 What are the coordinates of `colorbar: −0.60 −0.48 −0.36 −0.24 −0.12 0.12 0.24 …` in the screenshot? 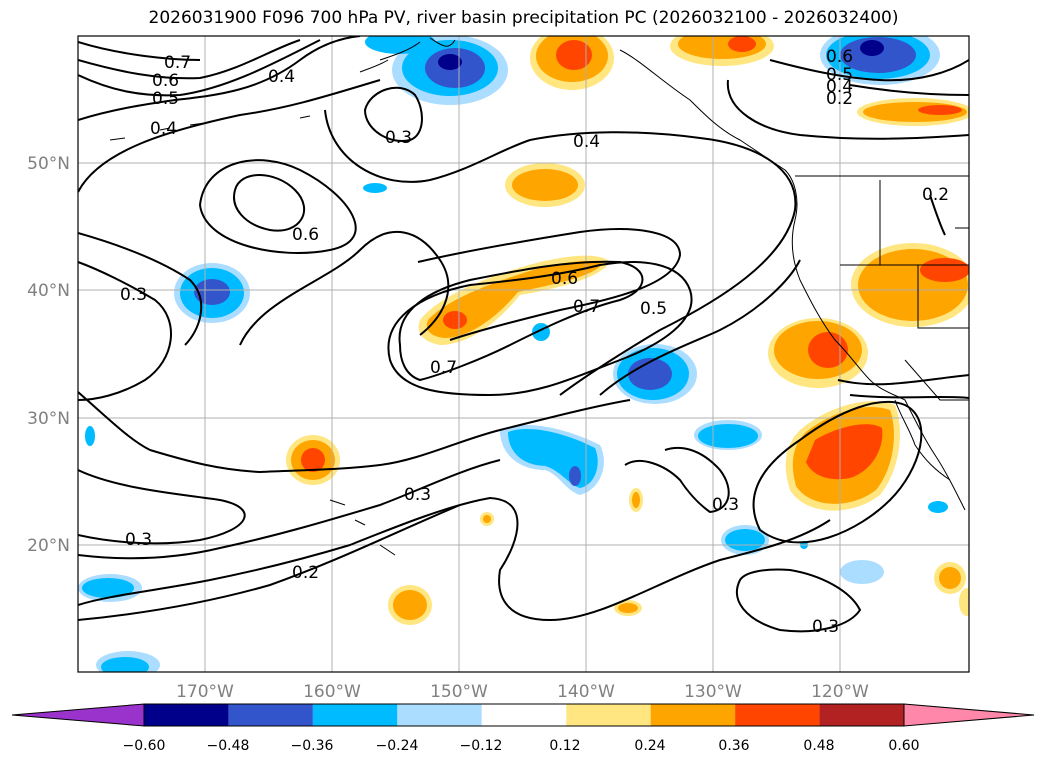 It's located at (523, 728).